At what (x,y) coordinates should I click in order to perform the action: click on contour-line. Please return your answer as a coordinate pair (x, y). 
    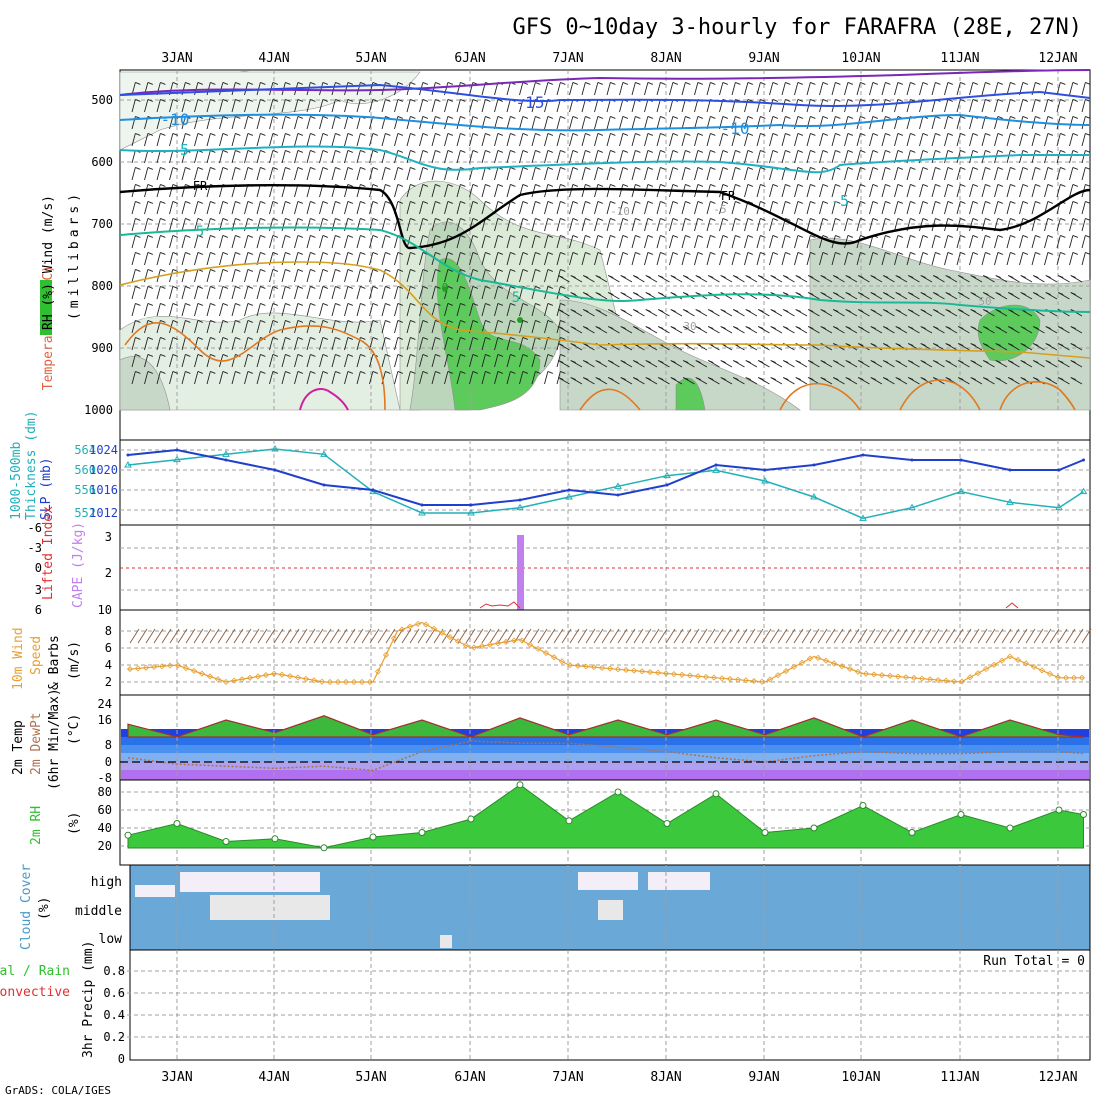
    Looking at the image, I should click on (610, 399).